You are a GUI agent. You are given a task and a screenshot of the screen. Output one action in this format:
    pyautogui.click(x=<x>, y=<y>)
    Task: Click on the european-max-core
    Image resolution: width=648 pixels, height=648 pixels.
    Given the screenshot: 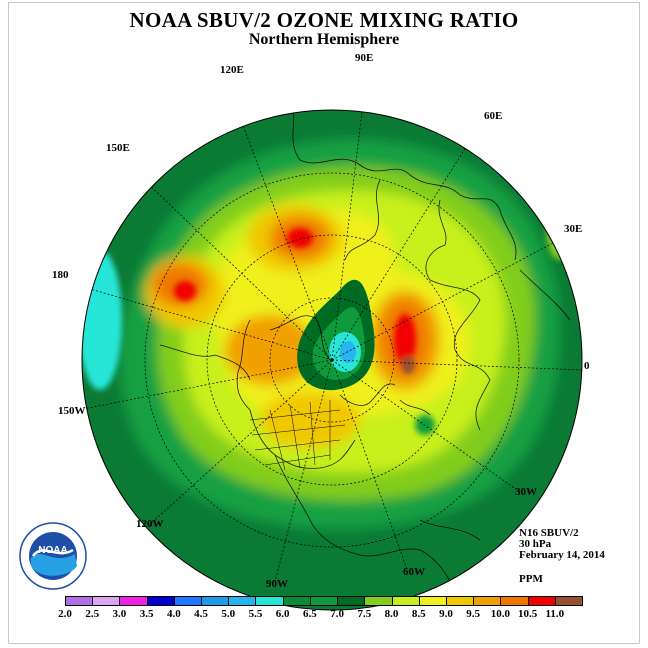 What is the action you would take?
    pyautogui.click(x=405, y=340)
    